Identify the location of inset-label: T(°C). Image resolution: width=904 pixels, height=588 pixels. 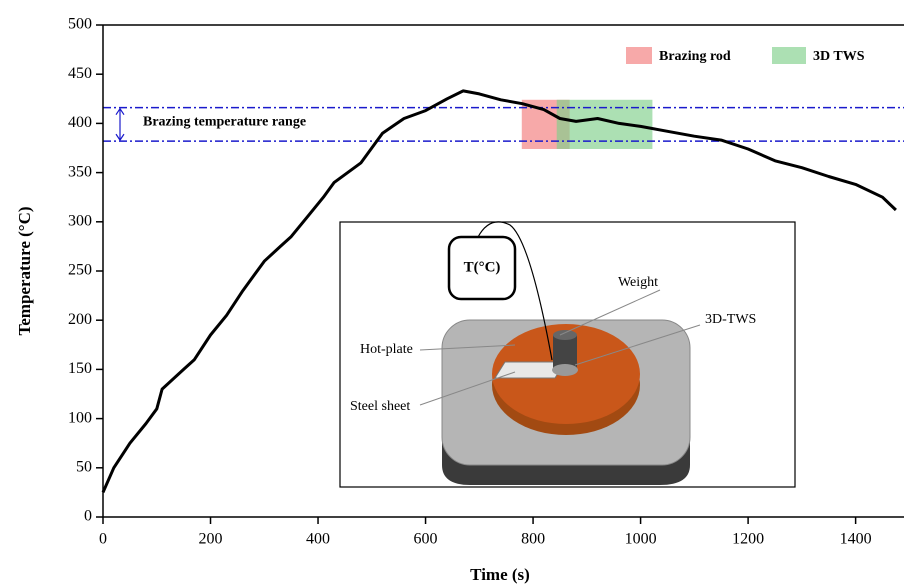
(482, 267).